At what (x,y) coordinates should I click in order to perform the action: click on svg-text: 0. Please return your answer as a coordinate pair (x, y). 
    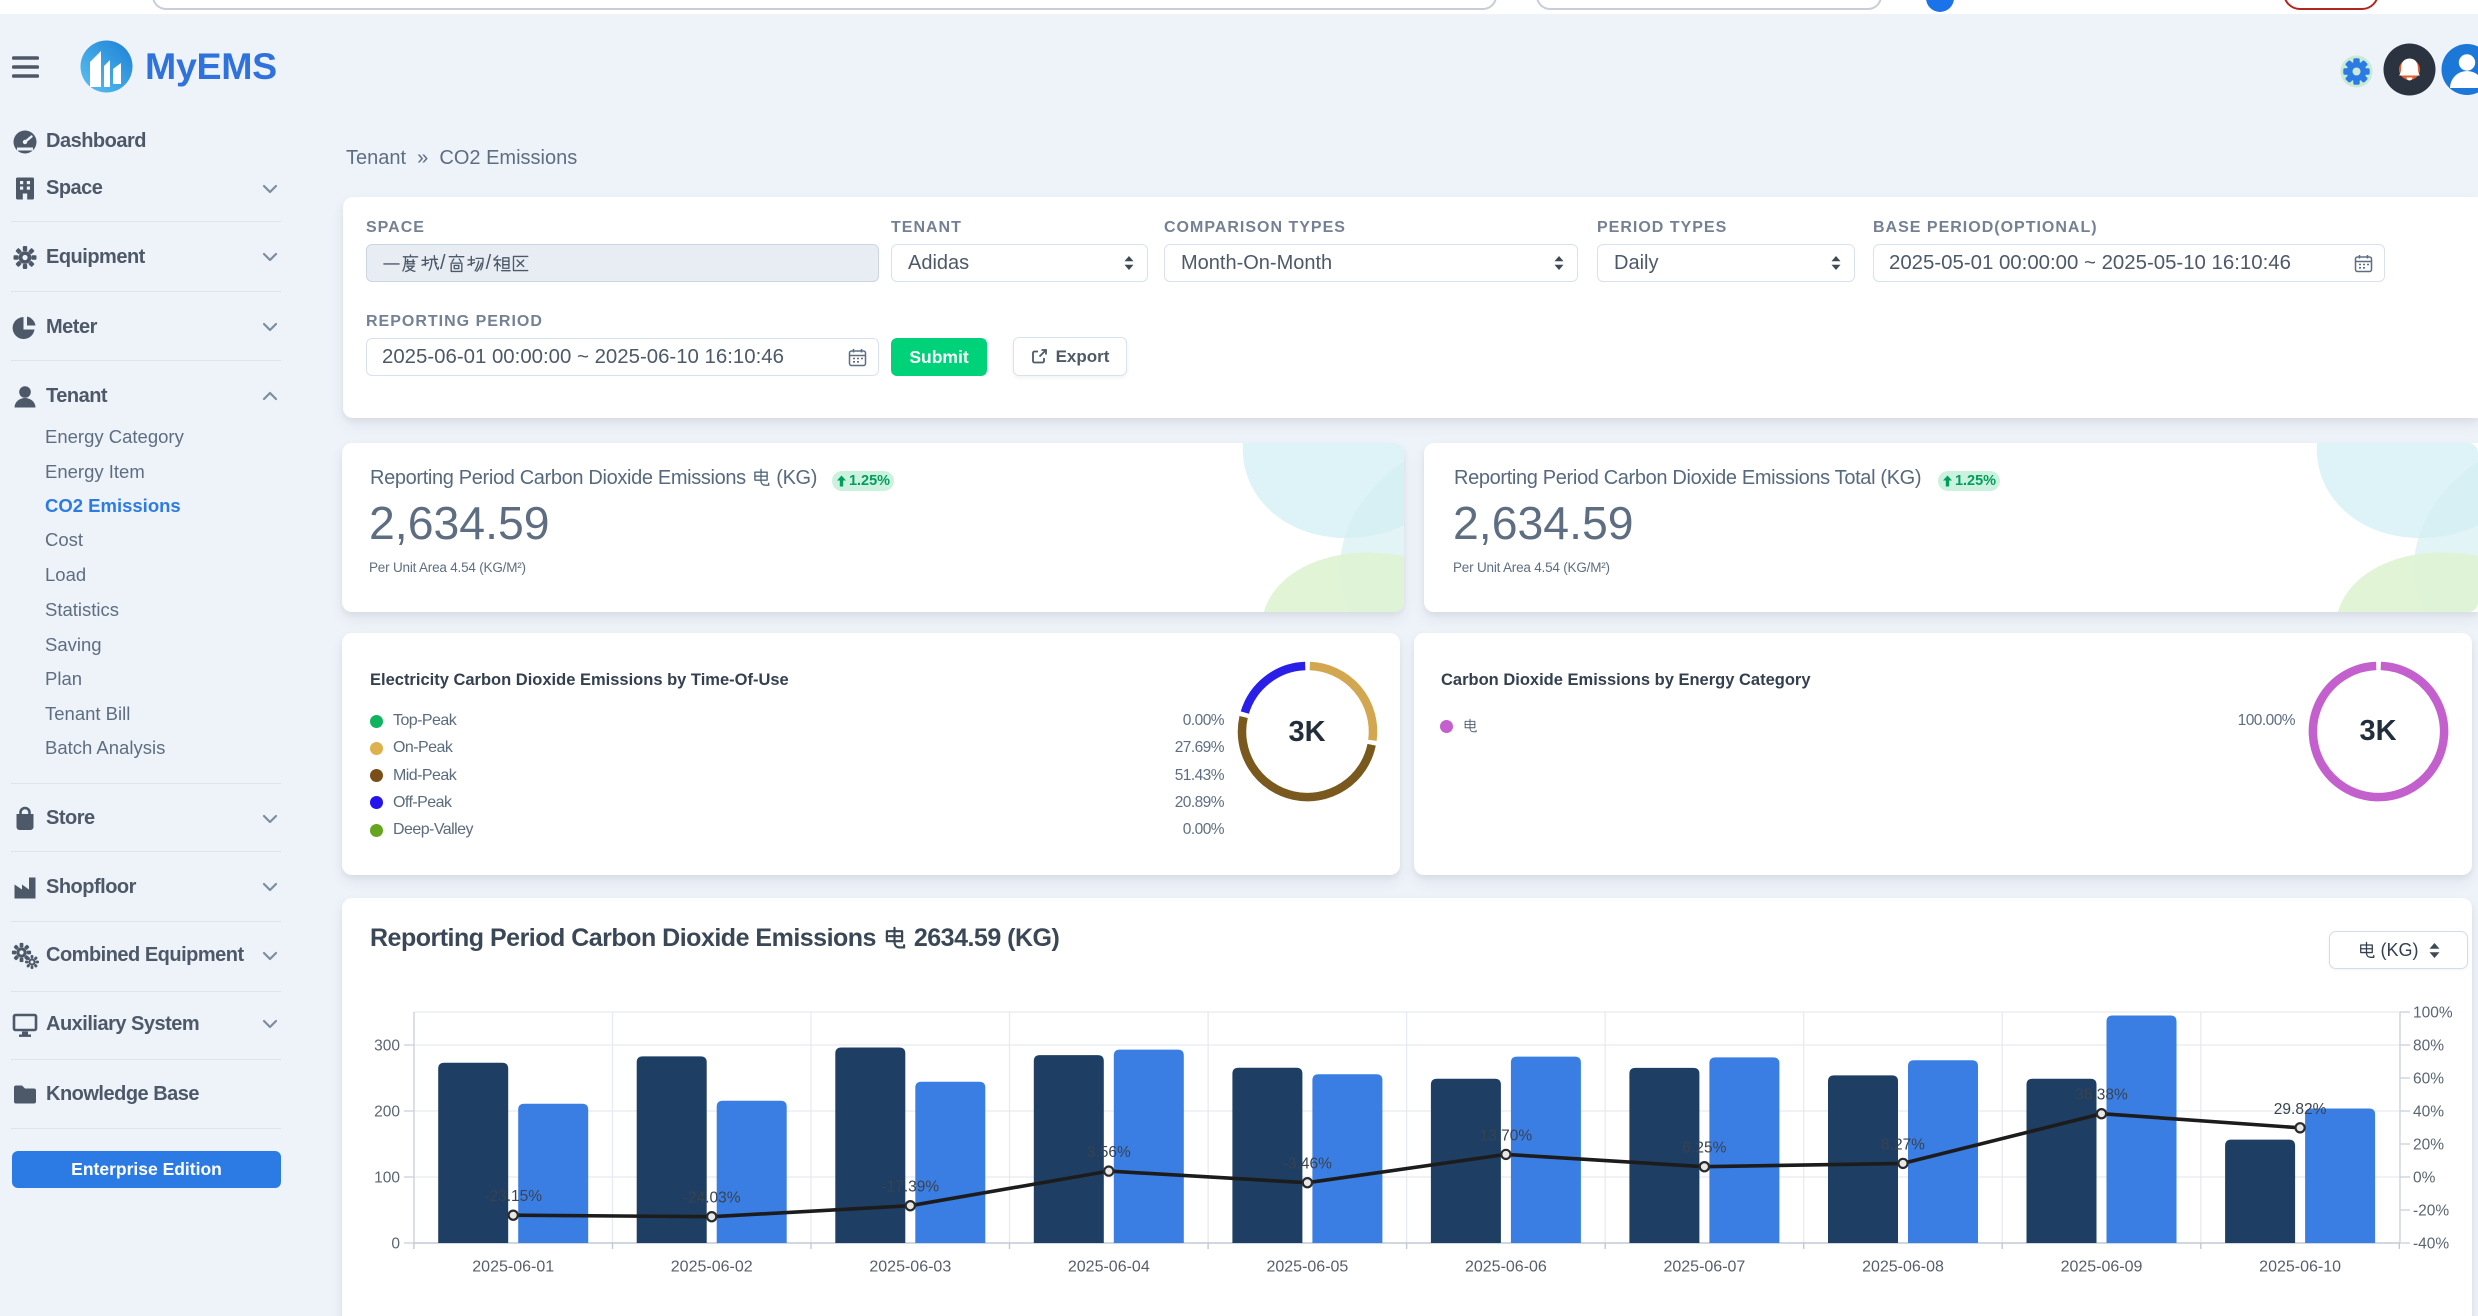
    Looking at the image, I should click on (395, 1244).